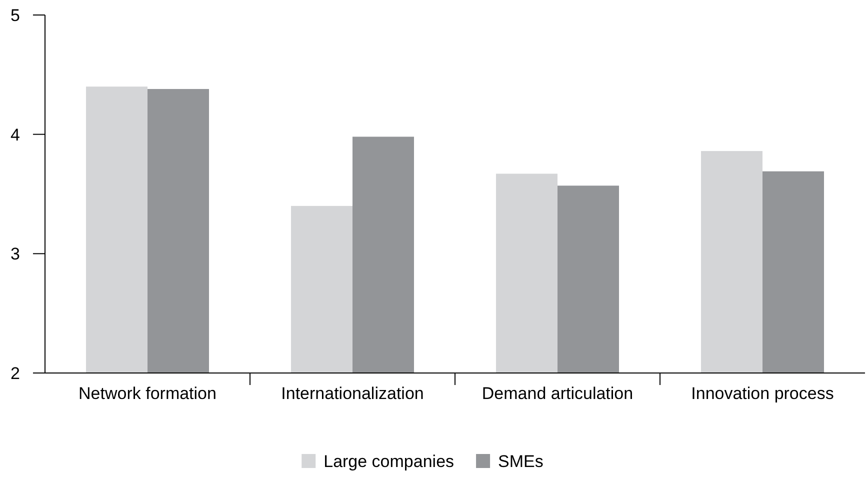  I want to click on y-tick-label: 5, so click(15, 15).